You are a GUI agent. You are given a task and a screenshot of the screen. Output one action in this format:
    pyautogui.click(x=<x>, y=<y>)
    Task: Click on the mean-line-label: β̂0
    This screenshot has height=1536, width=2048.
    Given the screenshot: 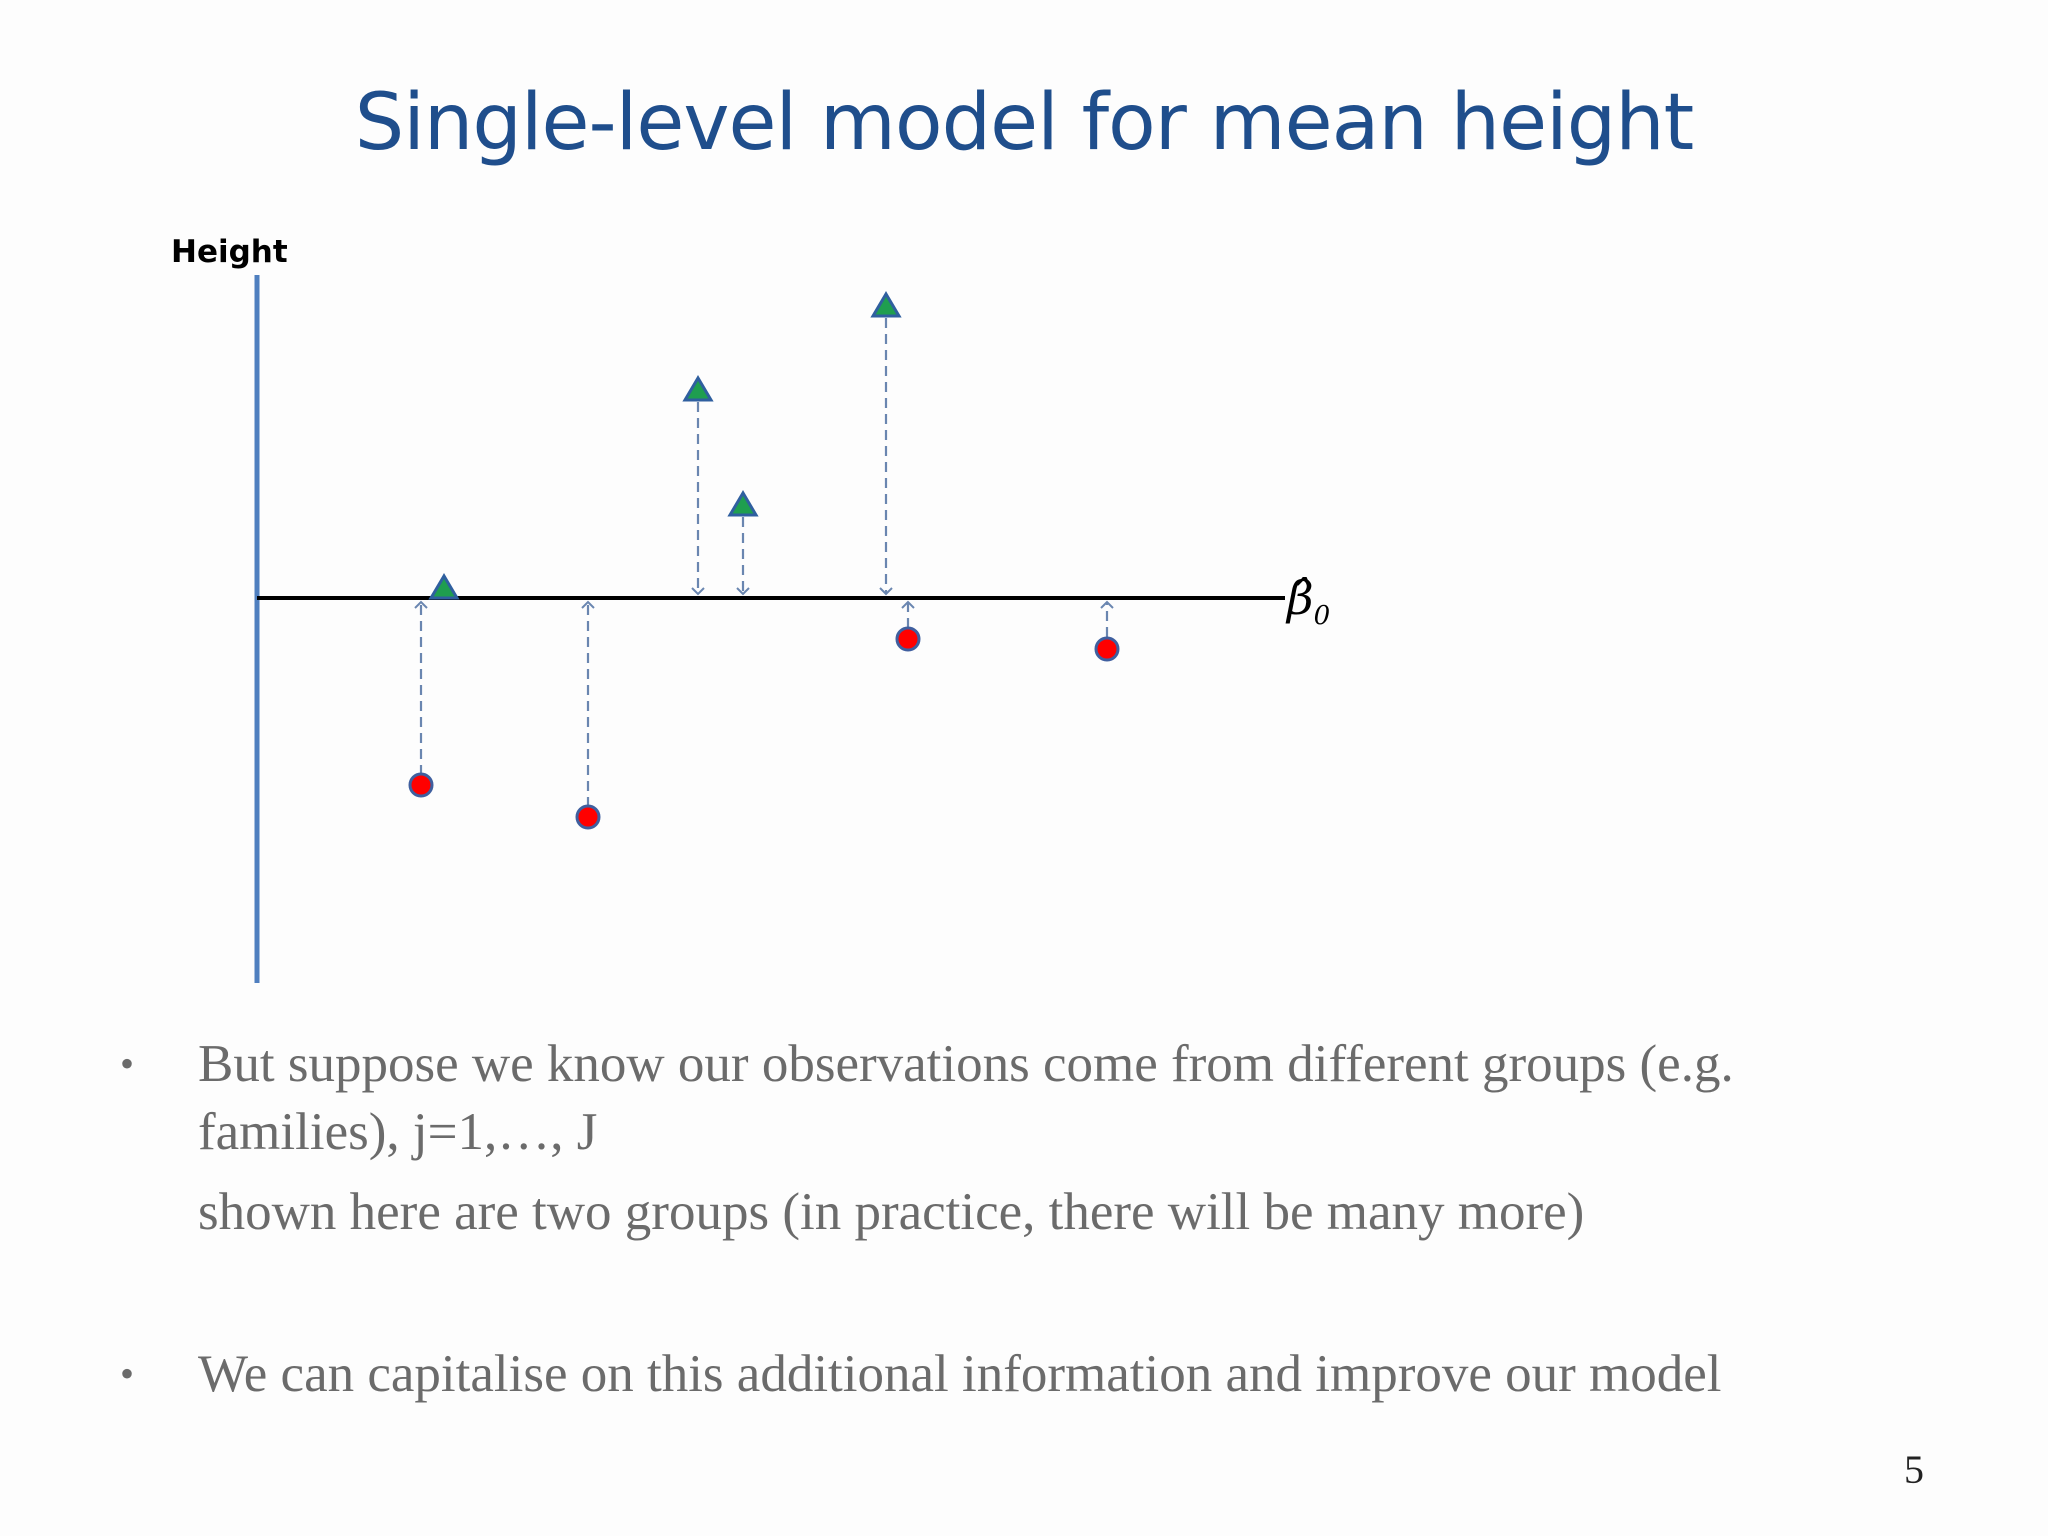 What is the action you would take?
    pyautogui.click(x=1307, y=601)
    